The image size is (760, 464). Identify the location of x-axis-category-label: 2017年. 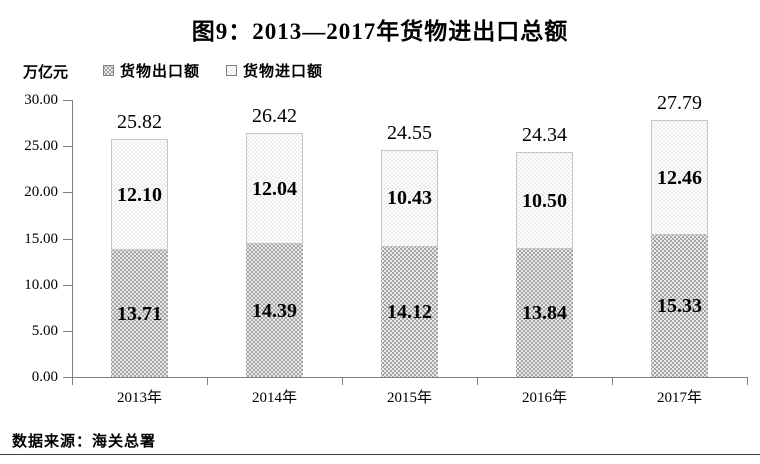
(679, 398).